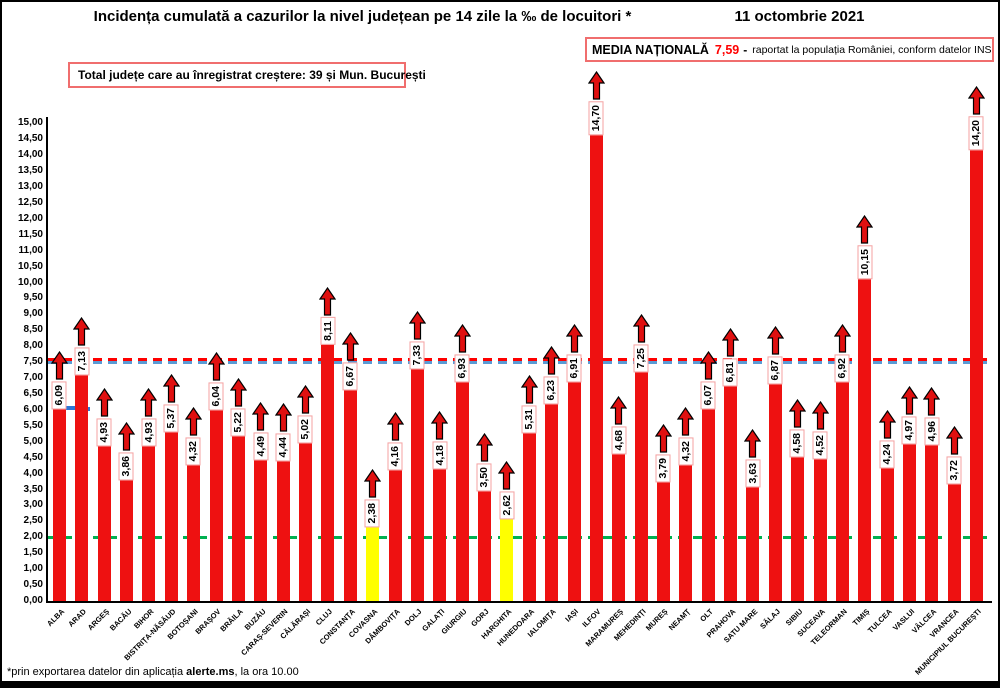 The image size is (1000, 688). Describe the element at coordinates (775, 491) in the screenshot. I see `bar-s-laj` at that location.